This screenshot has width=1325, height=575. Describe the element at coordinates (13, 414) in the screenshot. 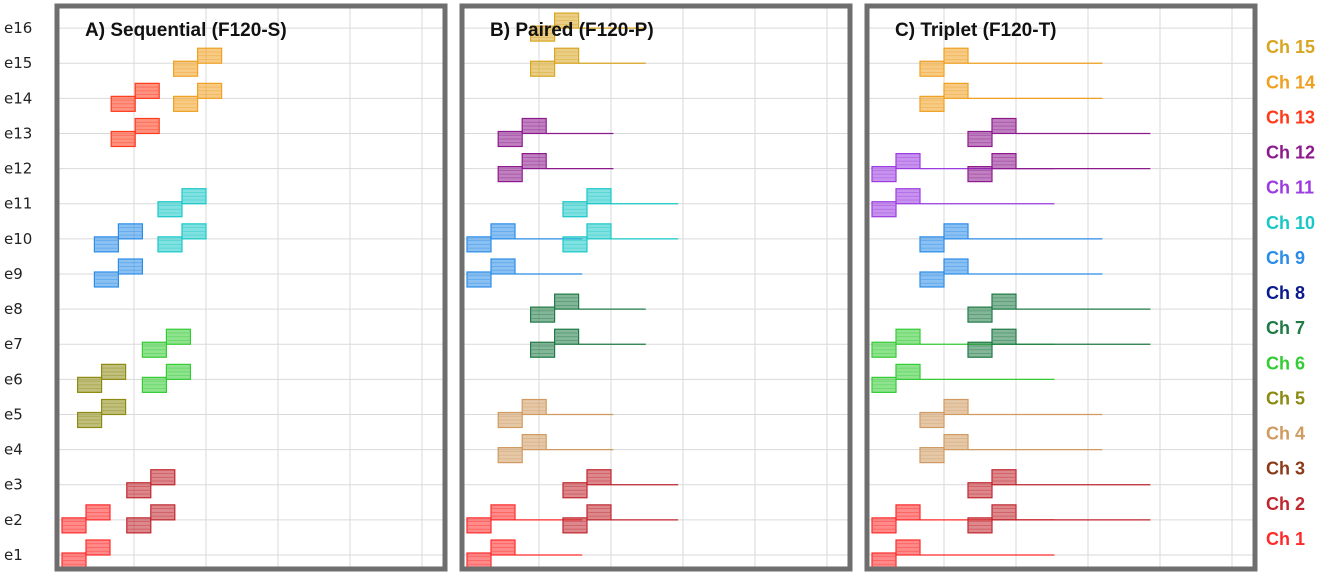

I see `row-label-e5: e5` at that location.